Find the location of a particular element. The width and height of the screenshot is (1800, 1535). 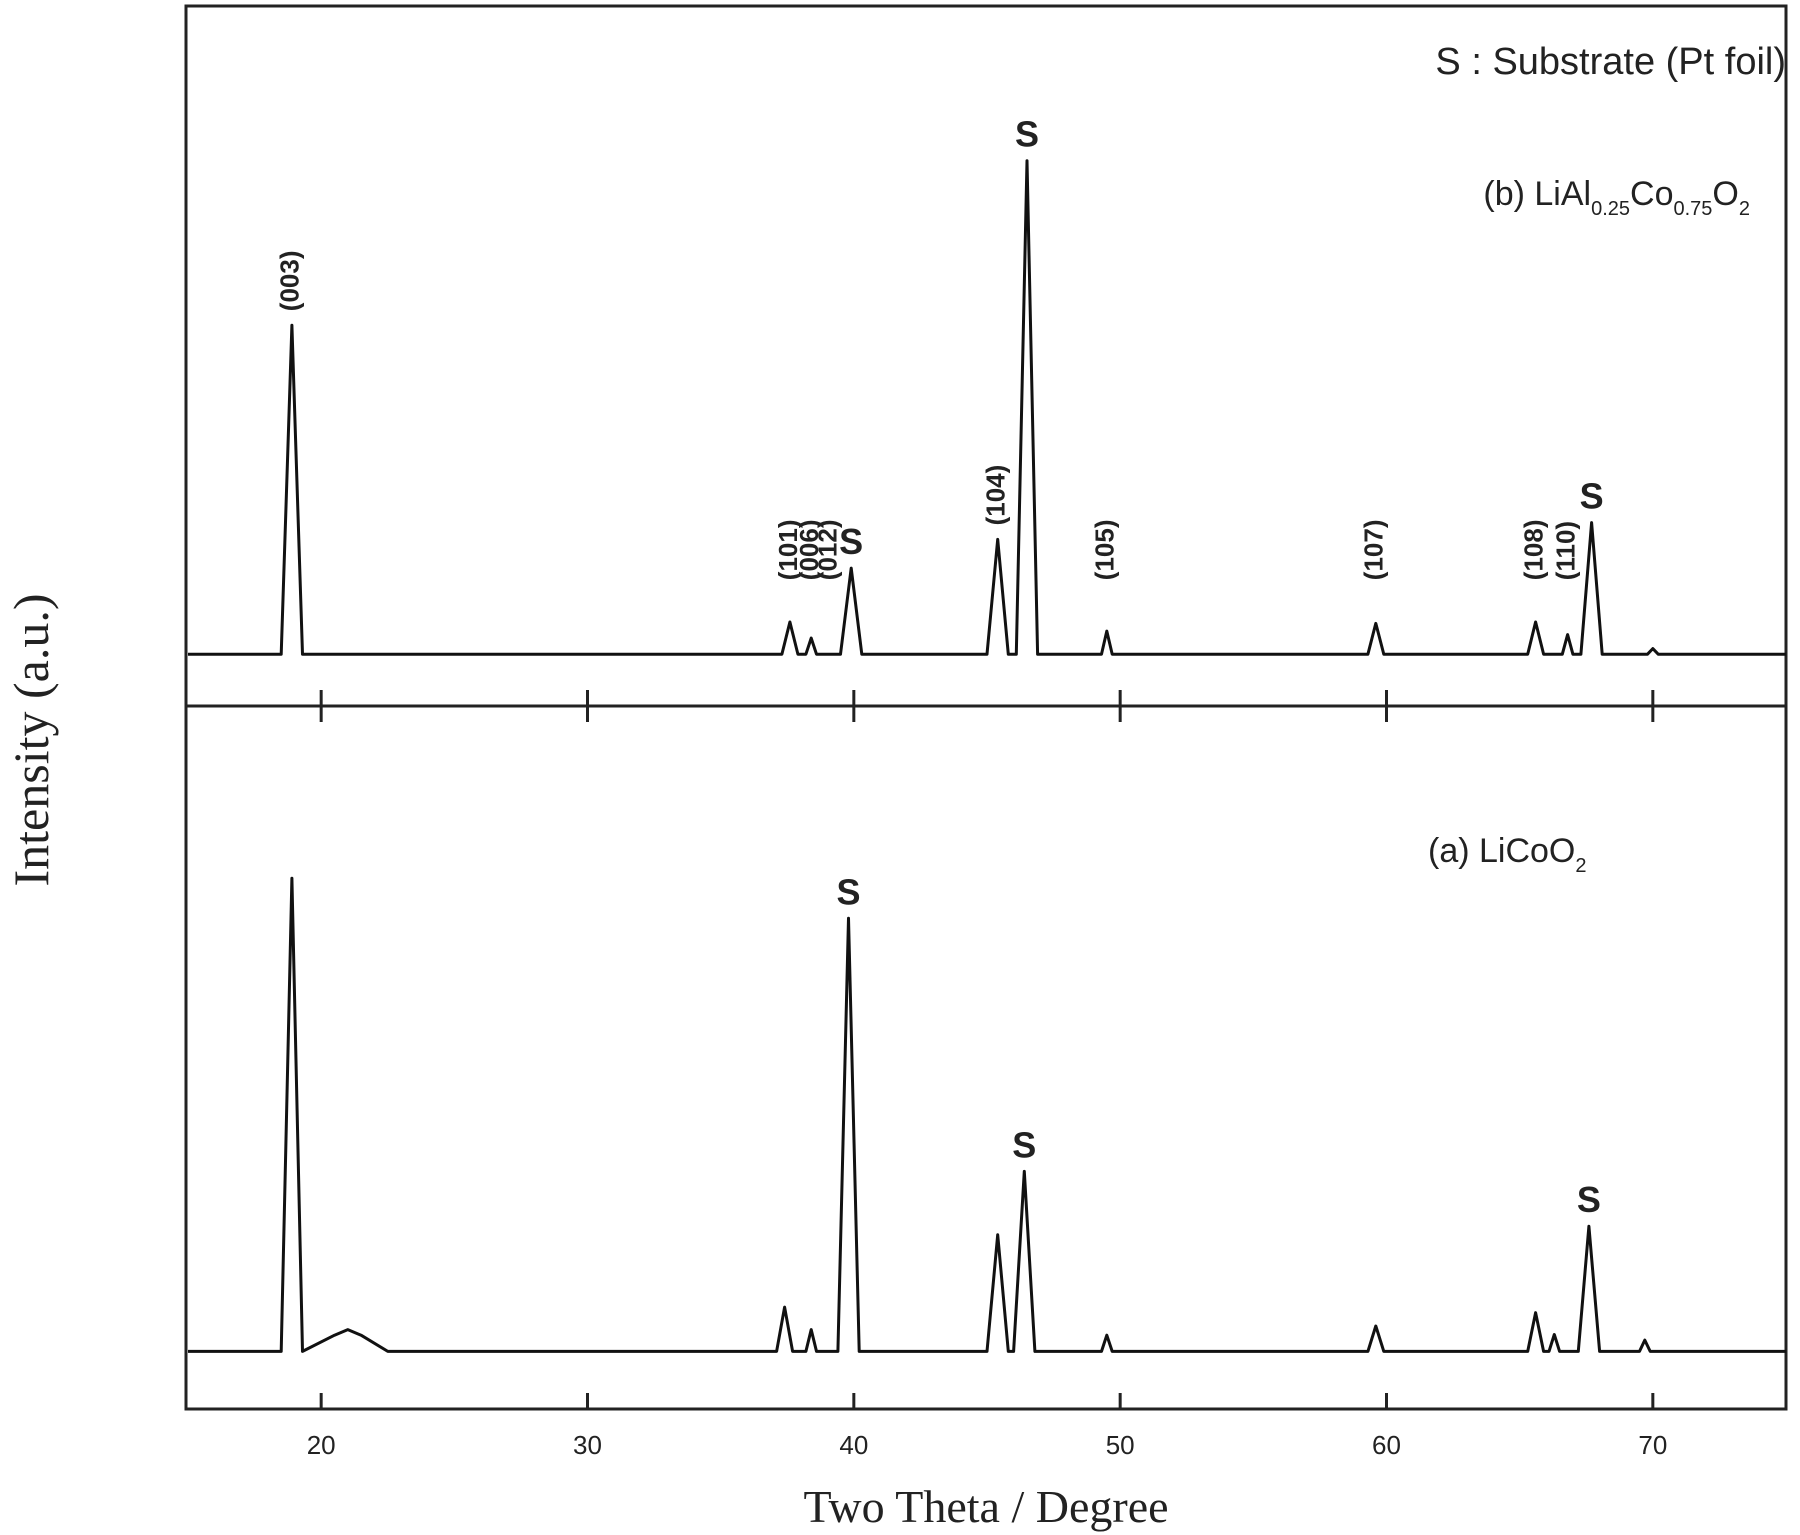

peak-index-label: (006) is located at coordinates (809, 549).